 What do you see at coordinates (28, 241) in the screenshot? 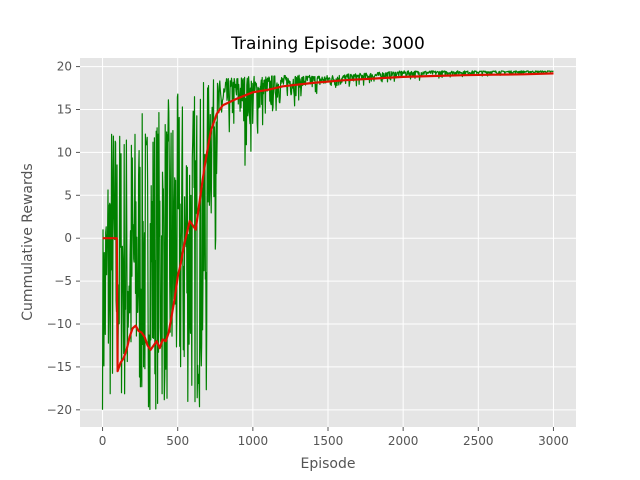
I see `y-axis-label: Cummulative Rewards` at bounding box center [28, 241].